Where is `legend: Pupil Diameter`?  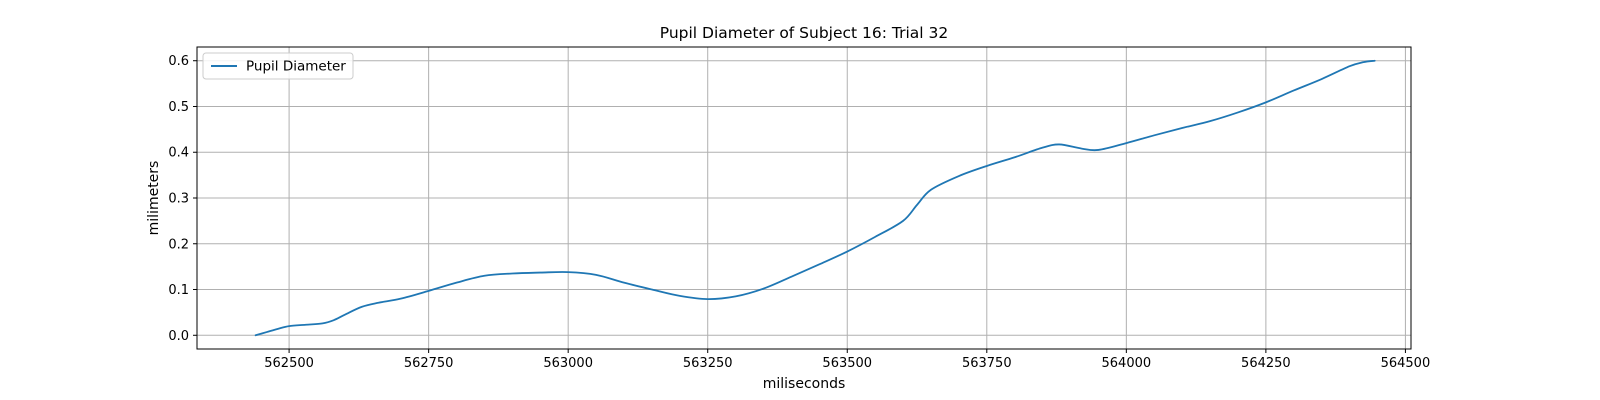
legend: Pupil Diameter is located at coordinates (278, 66).